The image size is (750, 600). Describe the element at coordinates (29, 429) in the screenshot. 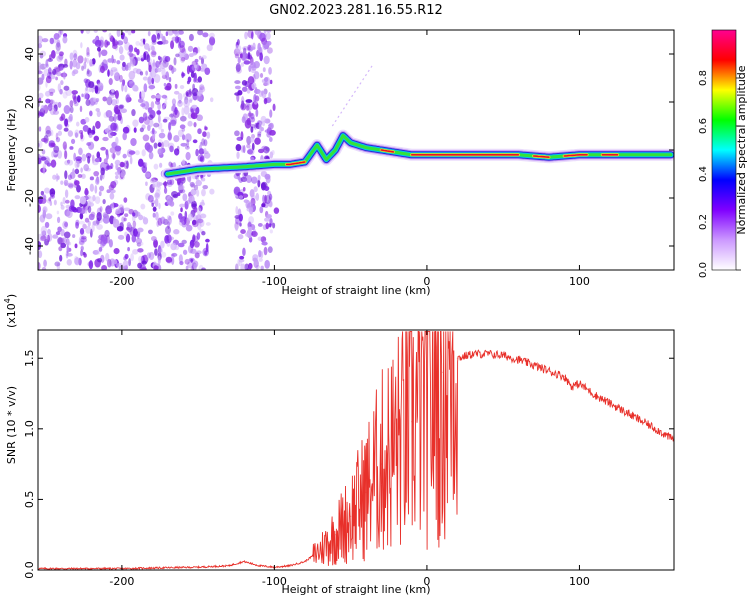

I see `y-tick-label: 1.0` at that location.